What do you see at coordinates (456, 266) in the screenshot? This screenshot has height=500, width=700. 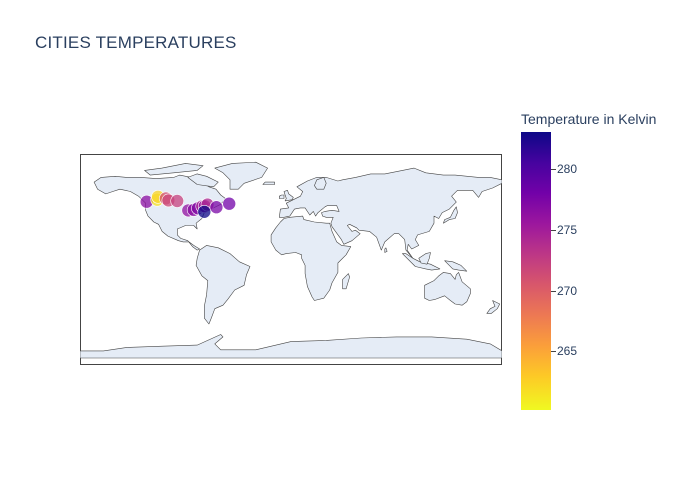 I see `landmass-new-guinea` at bounding box center [456, 266].